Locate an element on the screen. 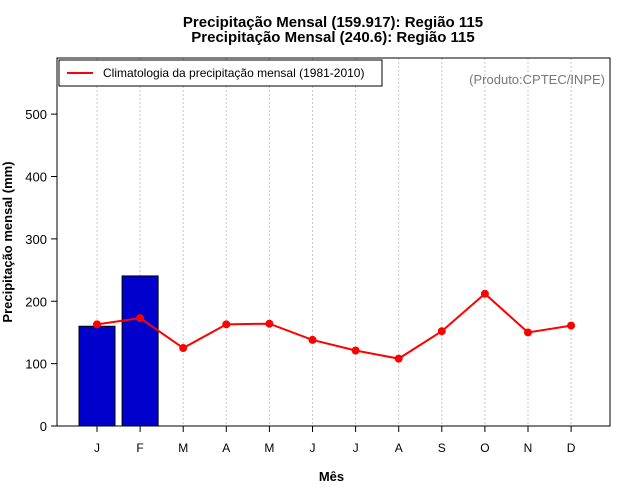  climatology-series is located at coordinates (334, 326).